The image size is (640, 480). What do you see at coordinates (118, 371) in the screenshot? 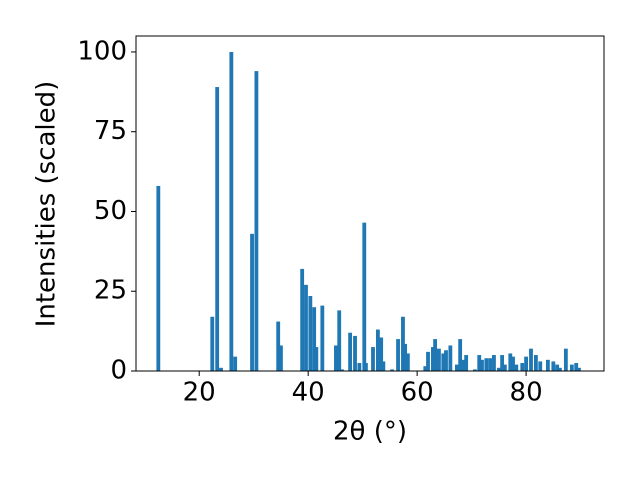
I see `y-tick-label: 0` at bounding box center [118, 371].